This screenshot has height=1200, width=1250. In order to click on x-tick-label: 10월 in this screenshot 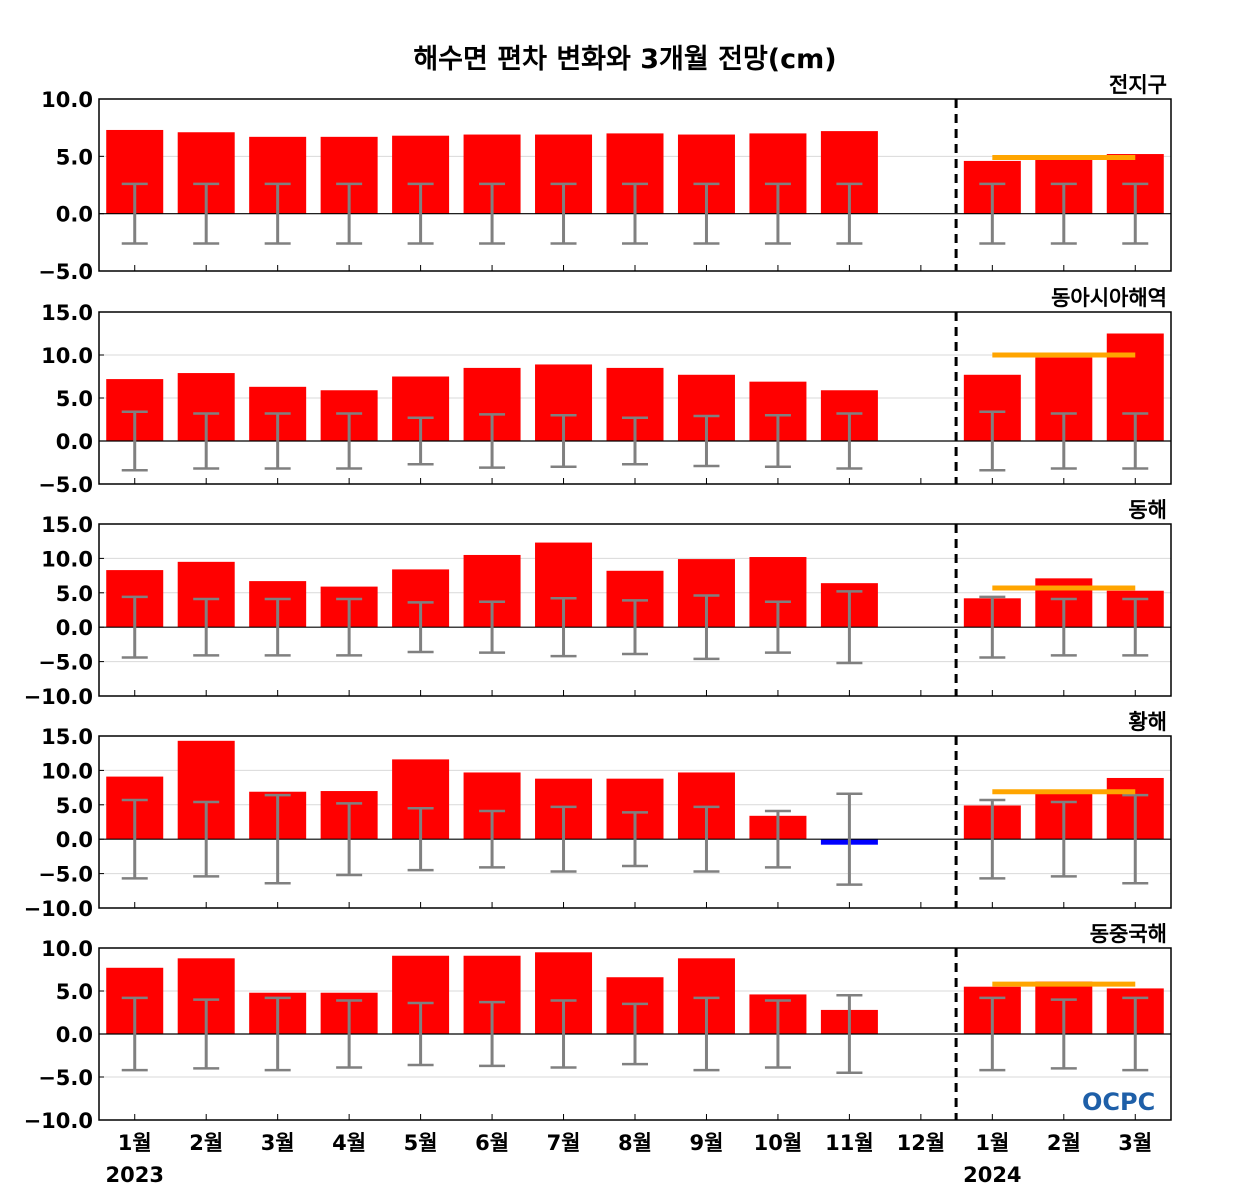, I will do `click(778, 1143)`.